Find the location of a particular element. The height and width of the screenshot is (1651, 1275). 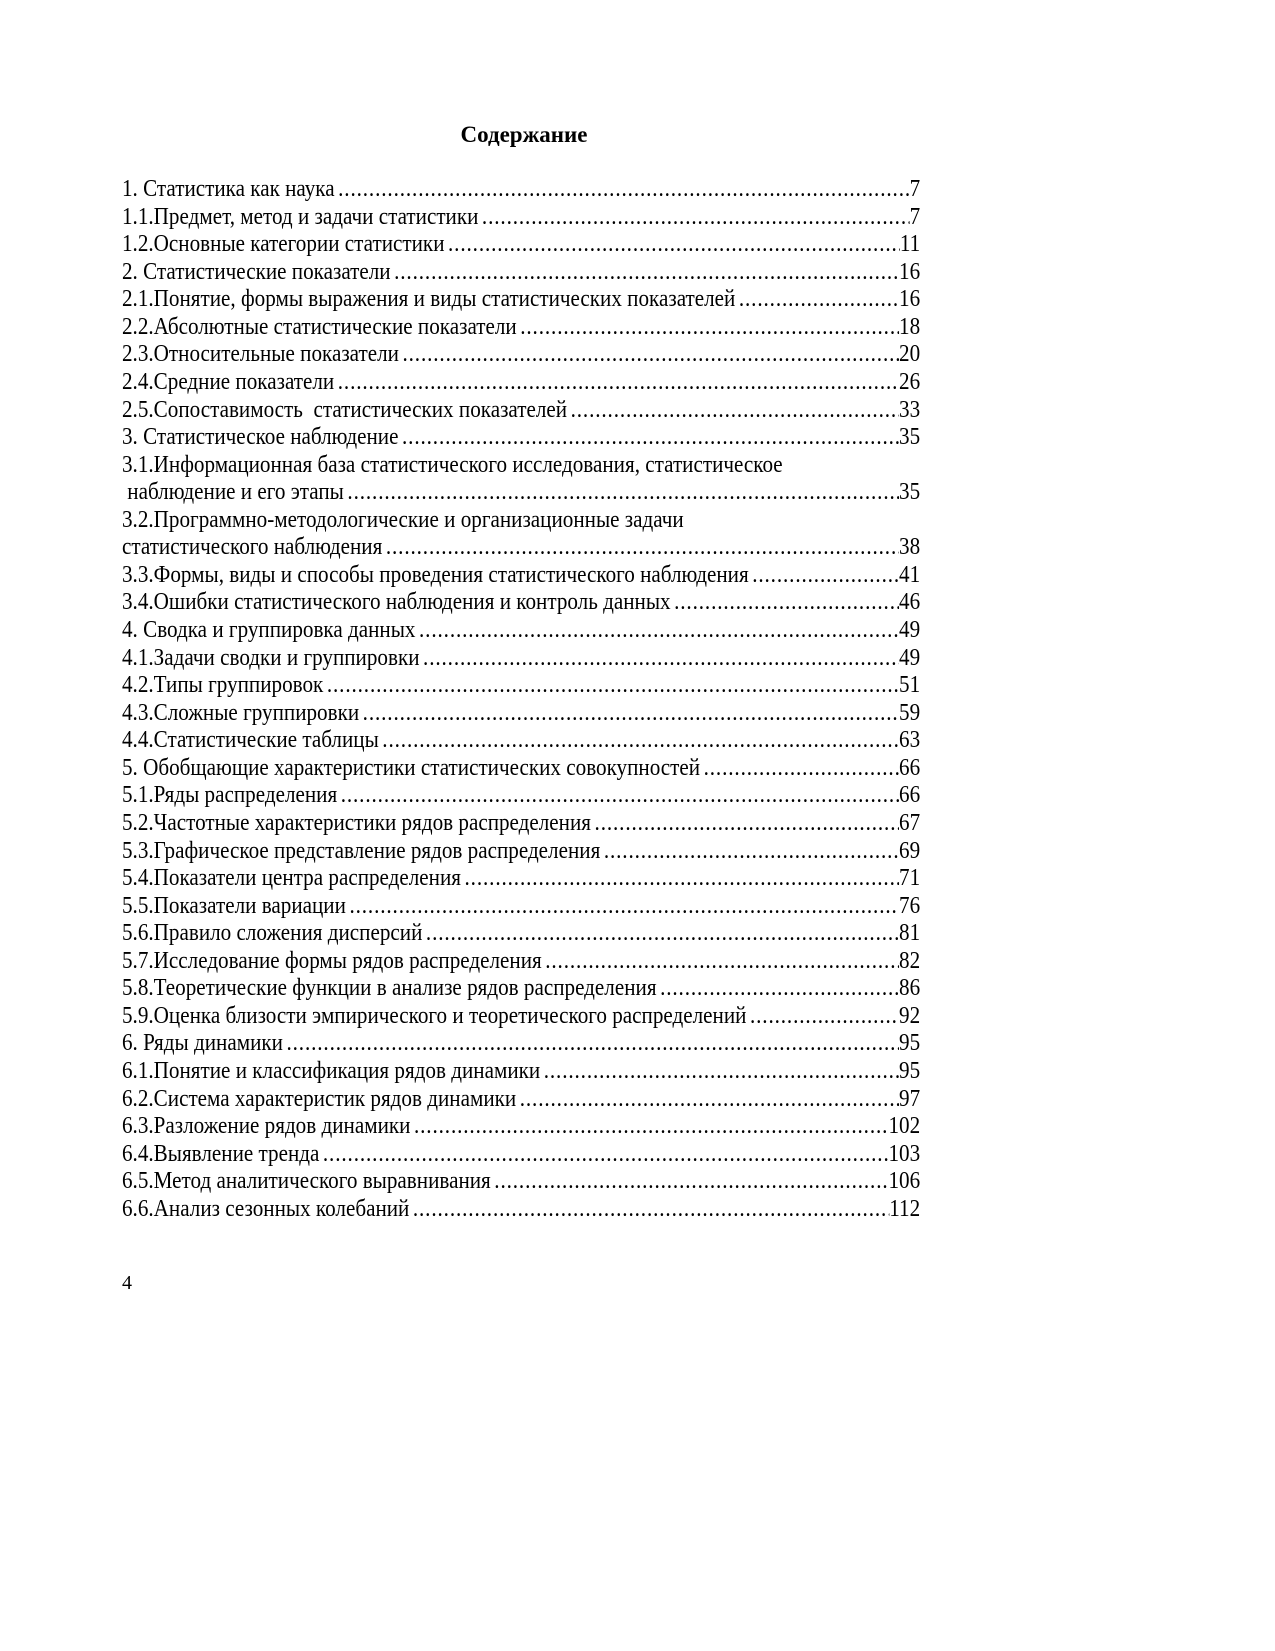

toc-entry-page: 59 is located at coordinates (910, 712).